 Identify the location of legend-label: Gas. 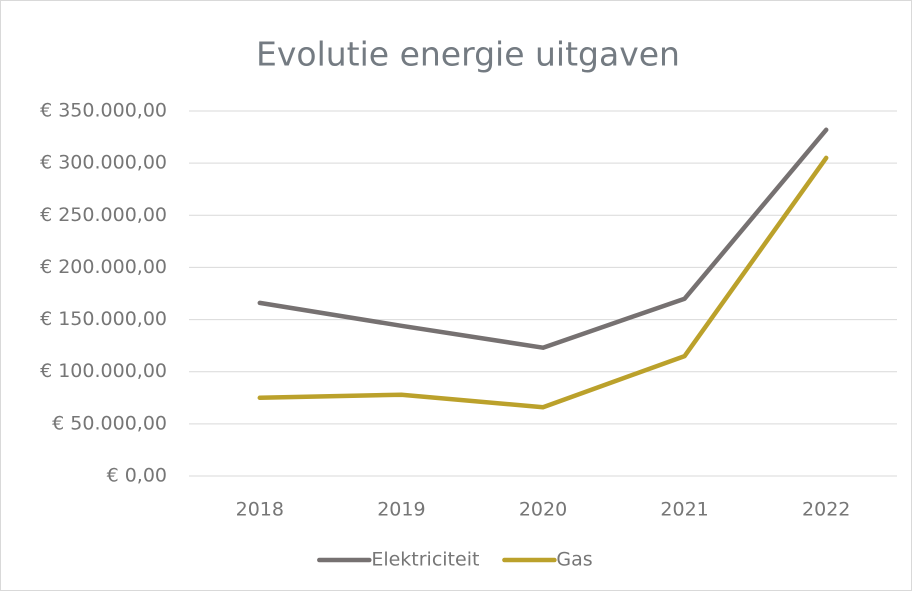
(574, 560).